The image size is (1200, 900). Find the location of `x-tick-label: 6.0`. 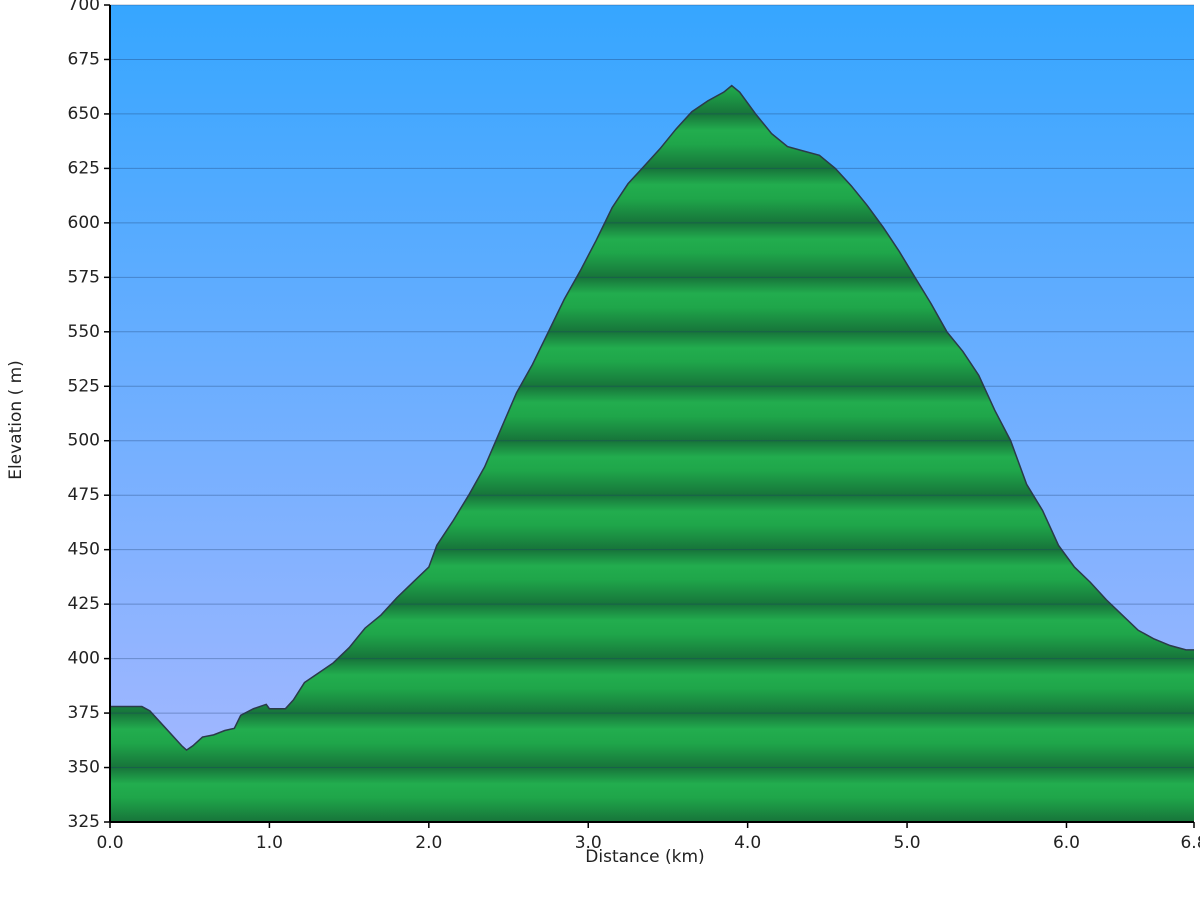

x-tick-label: 6.0 is located at coordinates (1066, 843).